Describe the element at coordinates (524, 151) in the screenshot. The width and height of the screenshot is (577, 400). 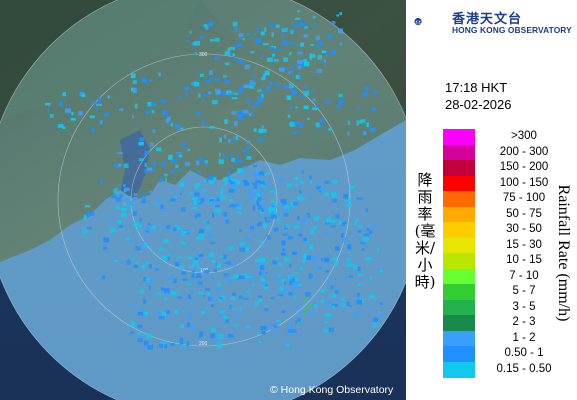
I see `legend-label: 200 - 300` at that location.